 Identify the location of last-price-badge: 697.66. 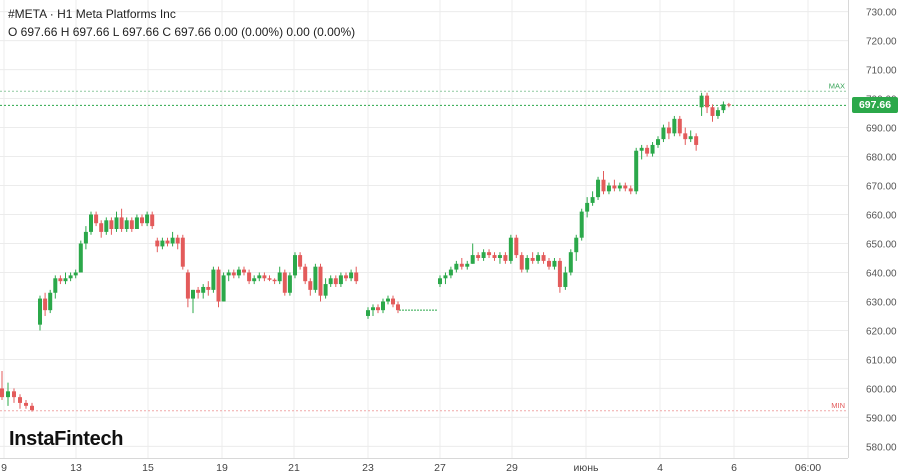
(875, 105).